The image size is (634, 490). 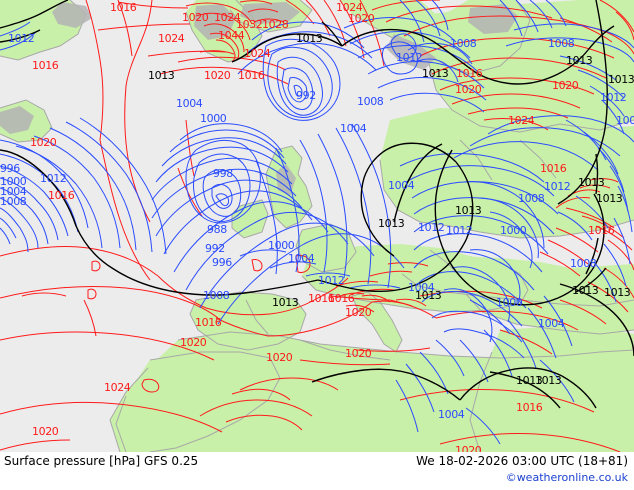 What do you see at coordinates (275, 24) in the screenshot?
I see `isobar-label: 1028` at bounding box center [275, 24].